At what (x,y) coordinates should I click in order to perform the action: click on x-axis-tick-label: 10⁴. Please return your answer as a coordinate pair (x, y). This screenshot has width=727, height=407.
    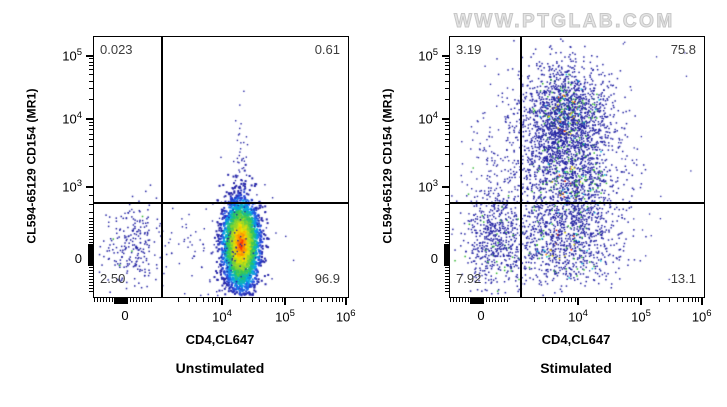
    Looking at the image, I should click on (222, 316).